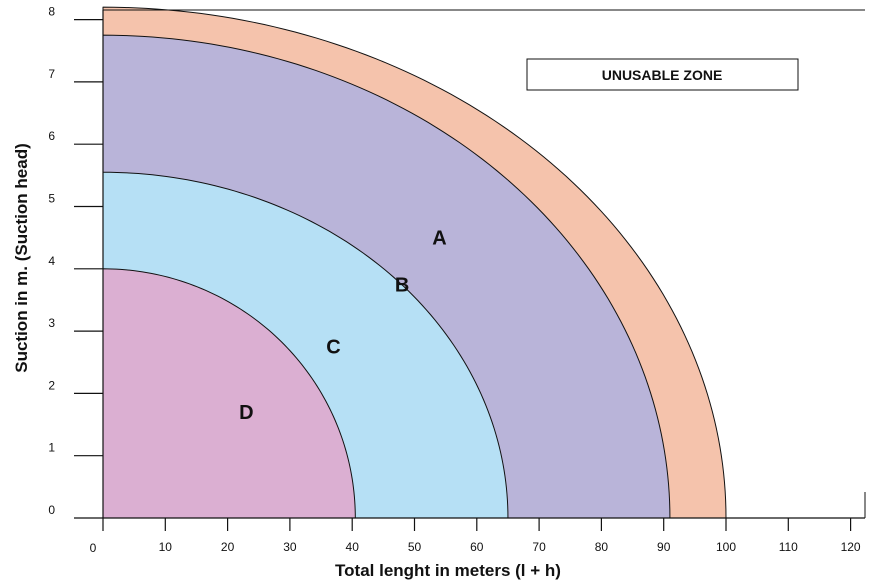  Describe the element at coordinates (51, 199) in the screenshot. I see `y-tick-label: 5` at that location.